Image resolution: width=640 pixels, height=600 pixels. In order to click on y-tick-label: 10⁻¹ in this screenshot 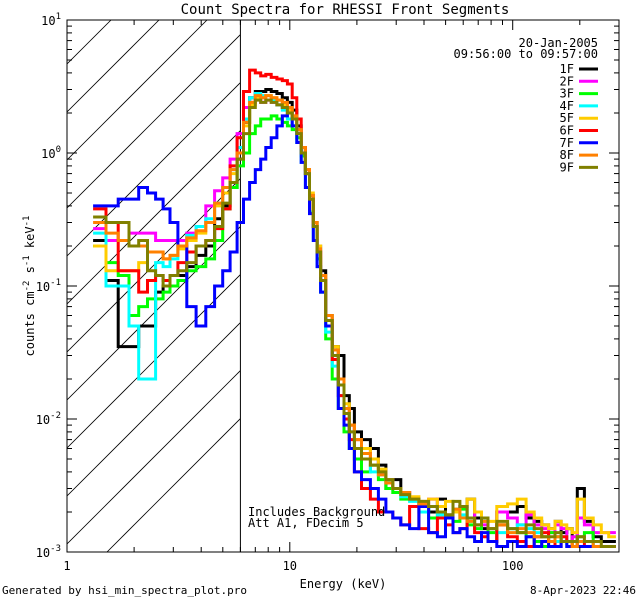, I will do `click(48, 286)`.